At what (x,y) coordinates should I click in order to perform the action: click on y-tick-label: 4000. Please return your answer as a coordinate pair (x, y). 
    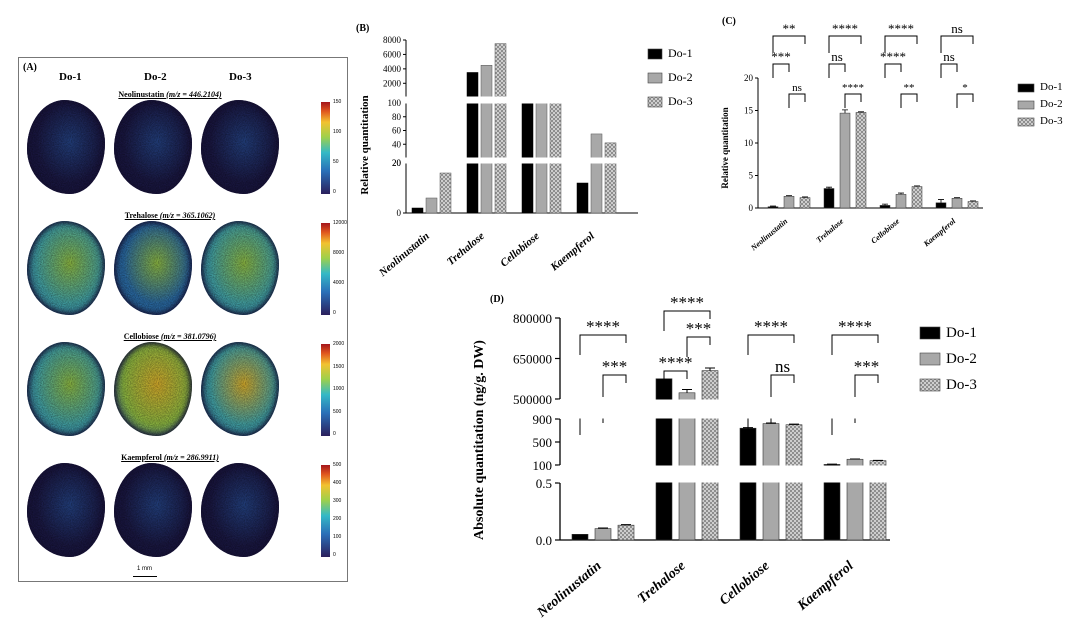
    Looking at the image, I should click on (392, 69).